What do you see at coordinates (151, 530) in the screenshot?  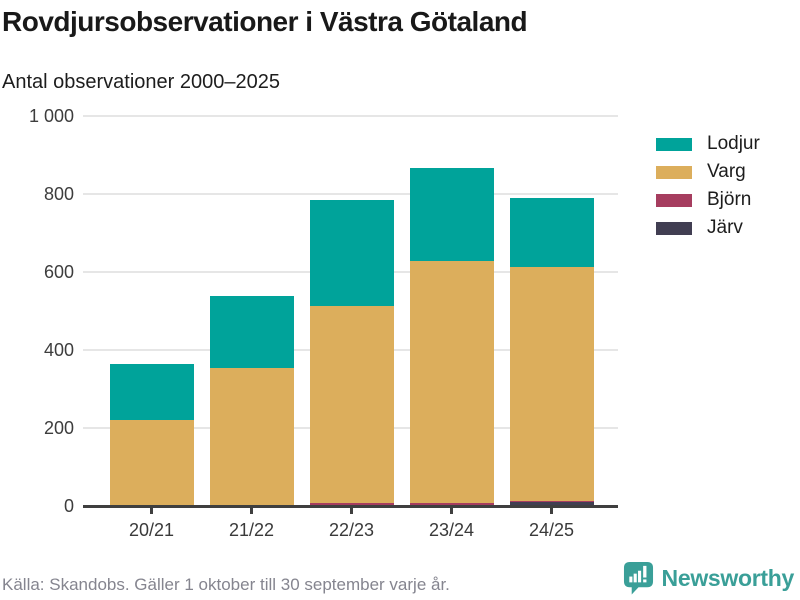 I see `x-axis-tick-label: 20/21` at bounding box center [151, 530].